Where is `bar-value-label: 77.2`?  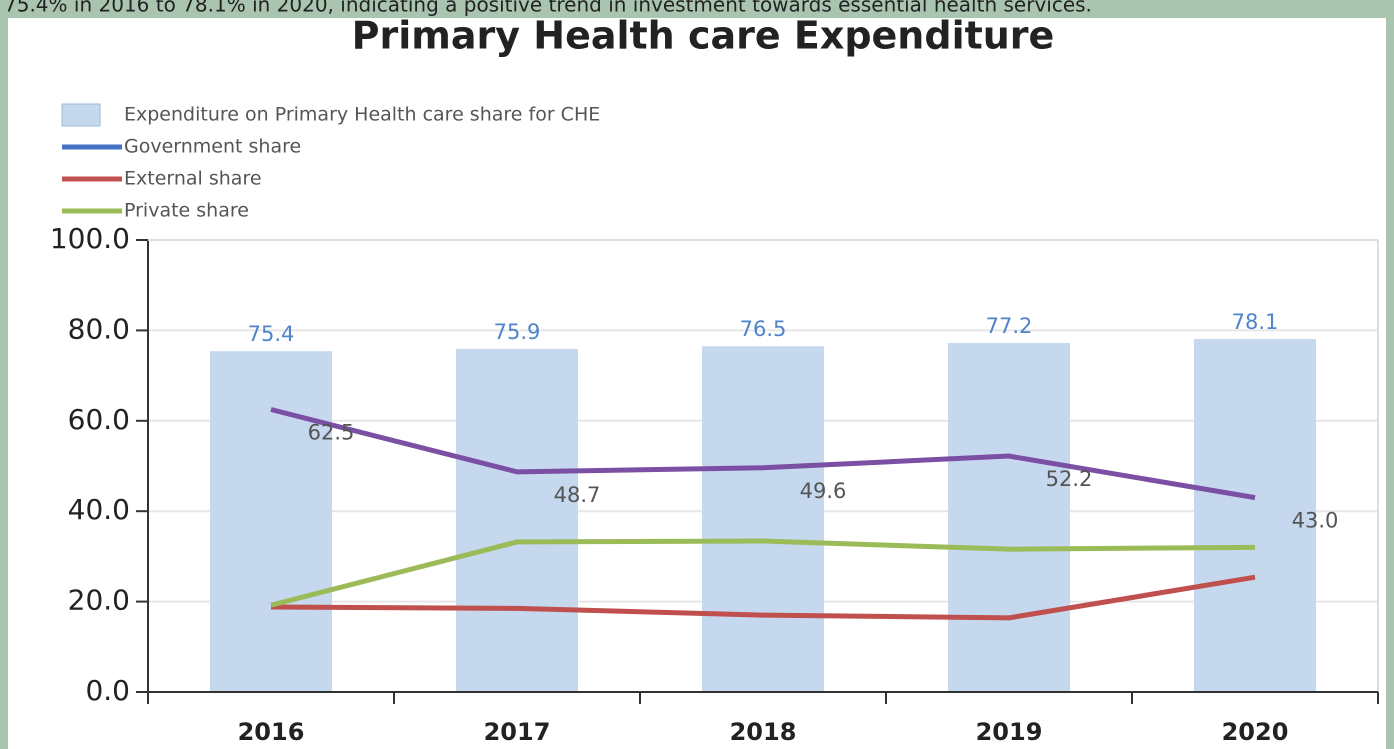
bar-value-label: 77.2 is located at coordinates (1009, 326).